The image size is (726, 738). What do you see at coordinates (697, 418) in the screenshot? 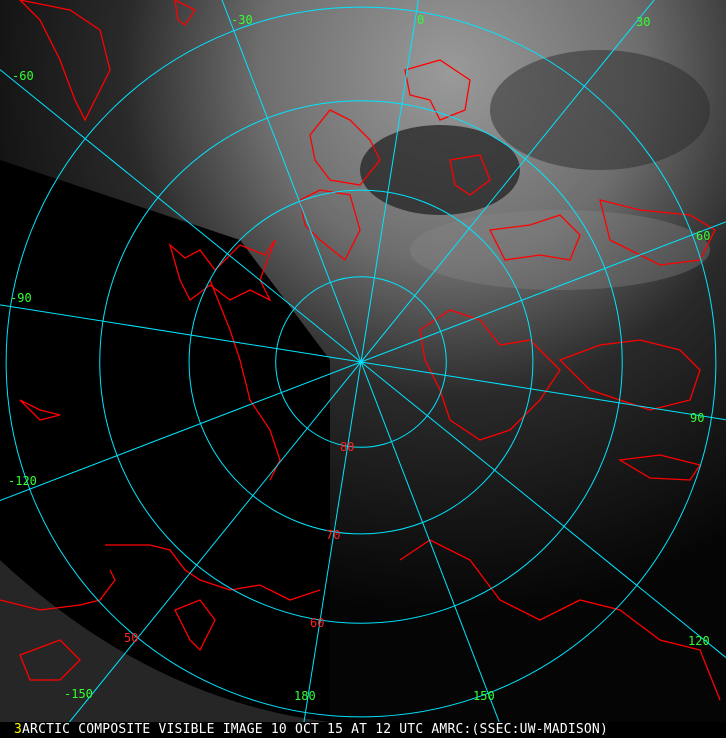
I see `longitude-label: 90` at bounding box center [697, 418].